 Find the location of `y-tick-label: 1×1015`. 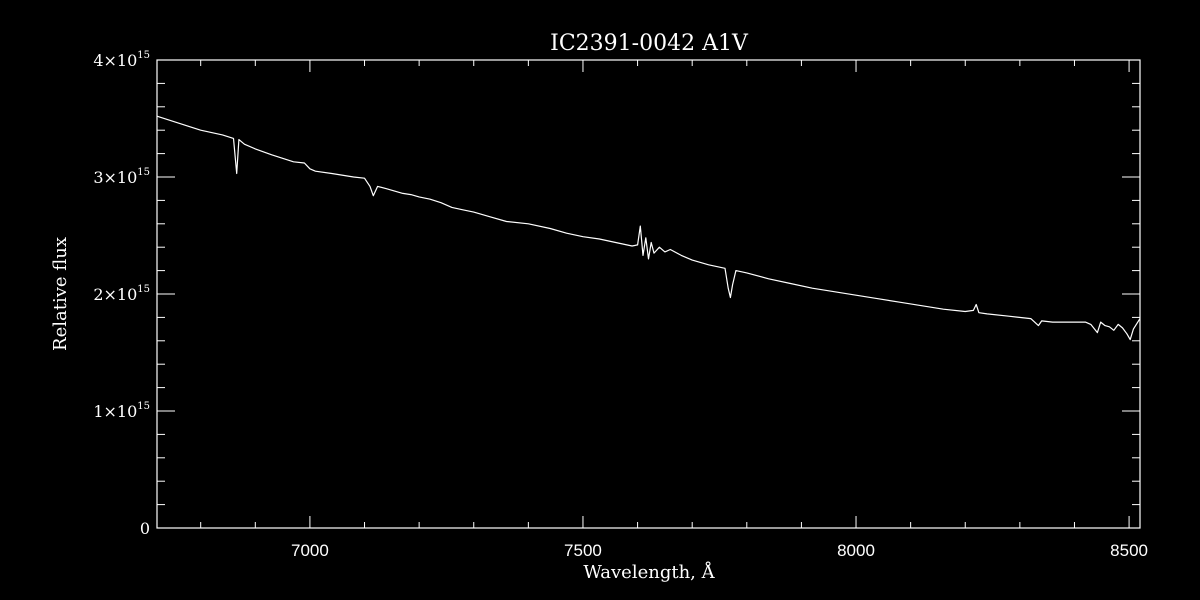

y-tick-label: 1×1015 is located at coordinates (121, 411).